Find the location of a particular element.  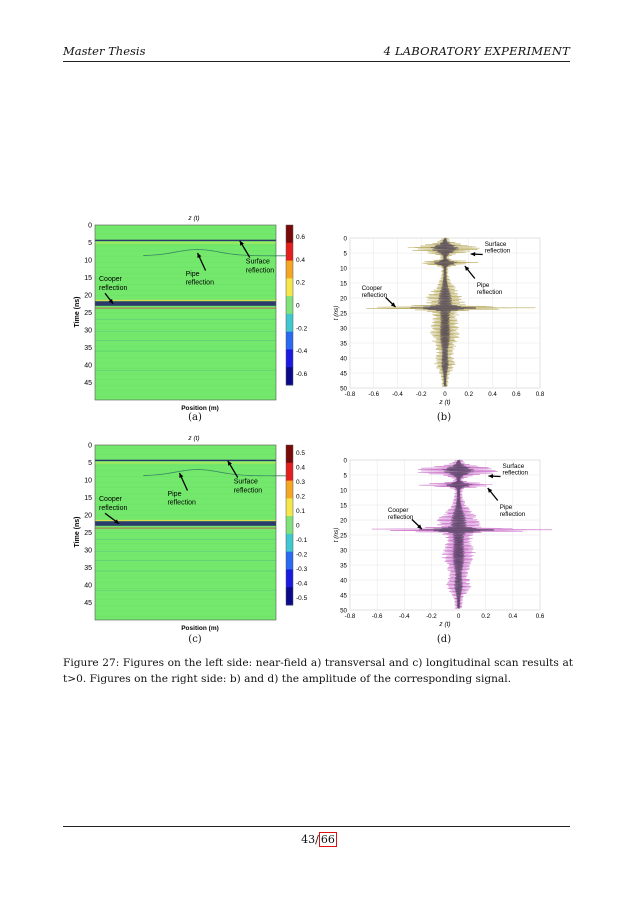

subfigure-label-a: (a) is located at coordinates (195, 417).